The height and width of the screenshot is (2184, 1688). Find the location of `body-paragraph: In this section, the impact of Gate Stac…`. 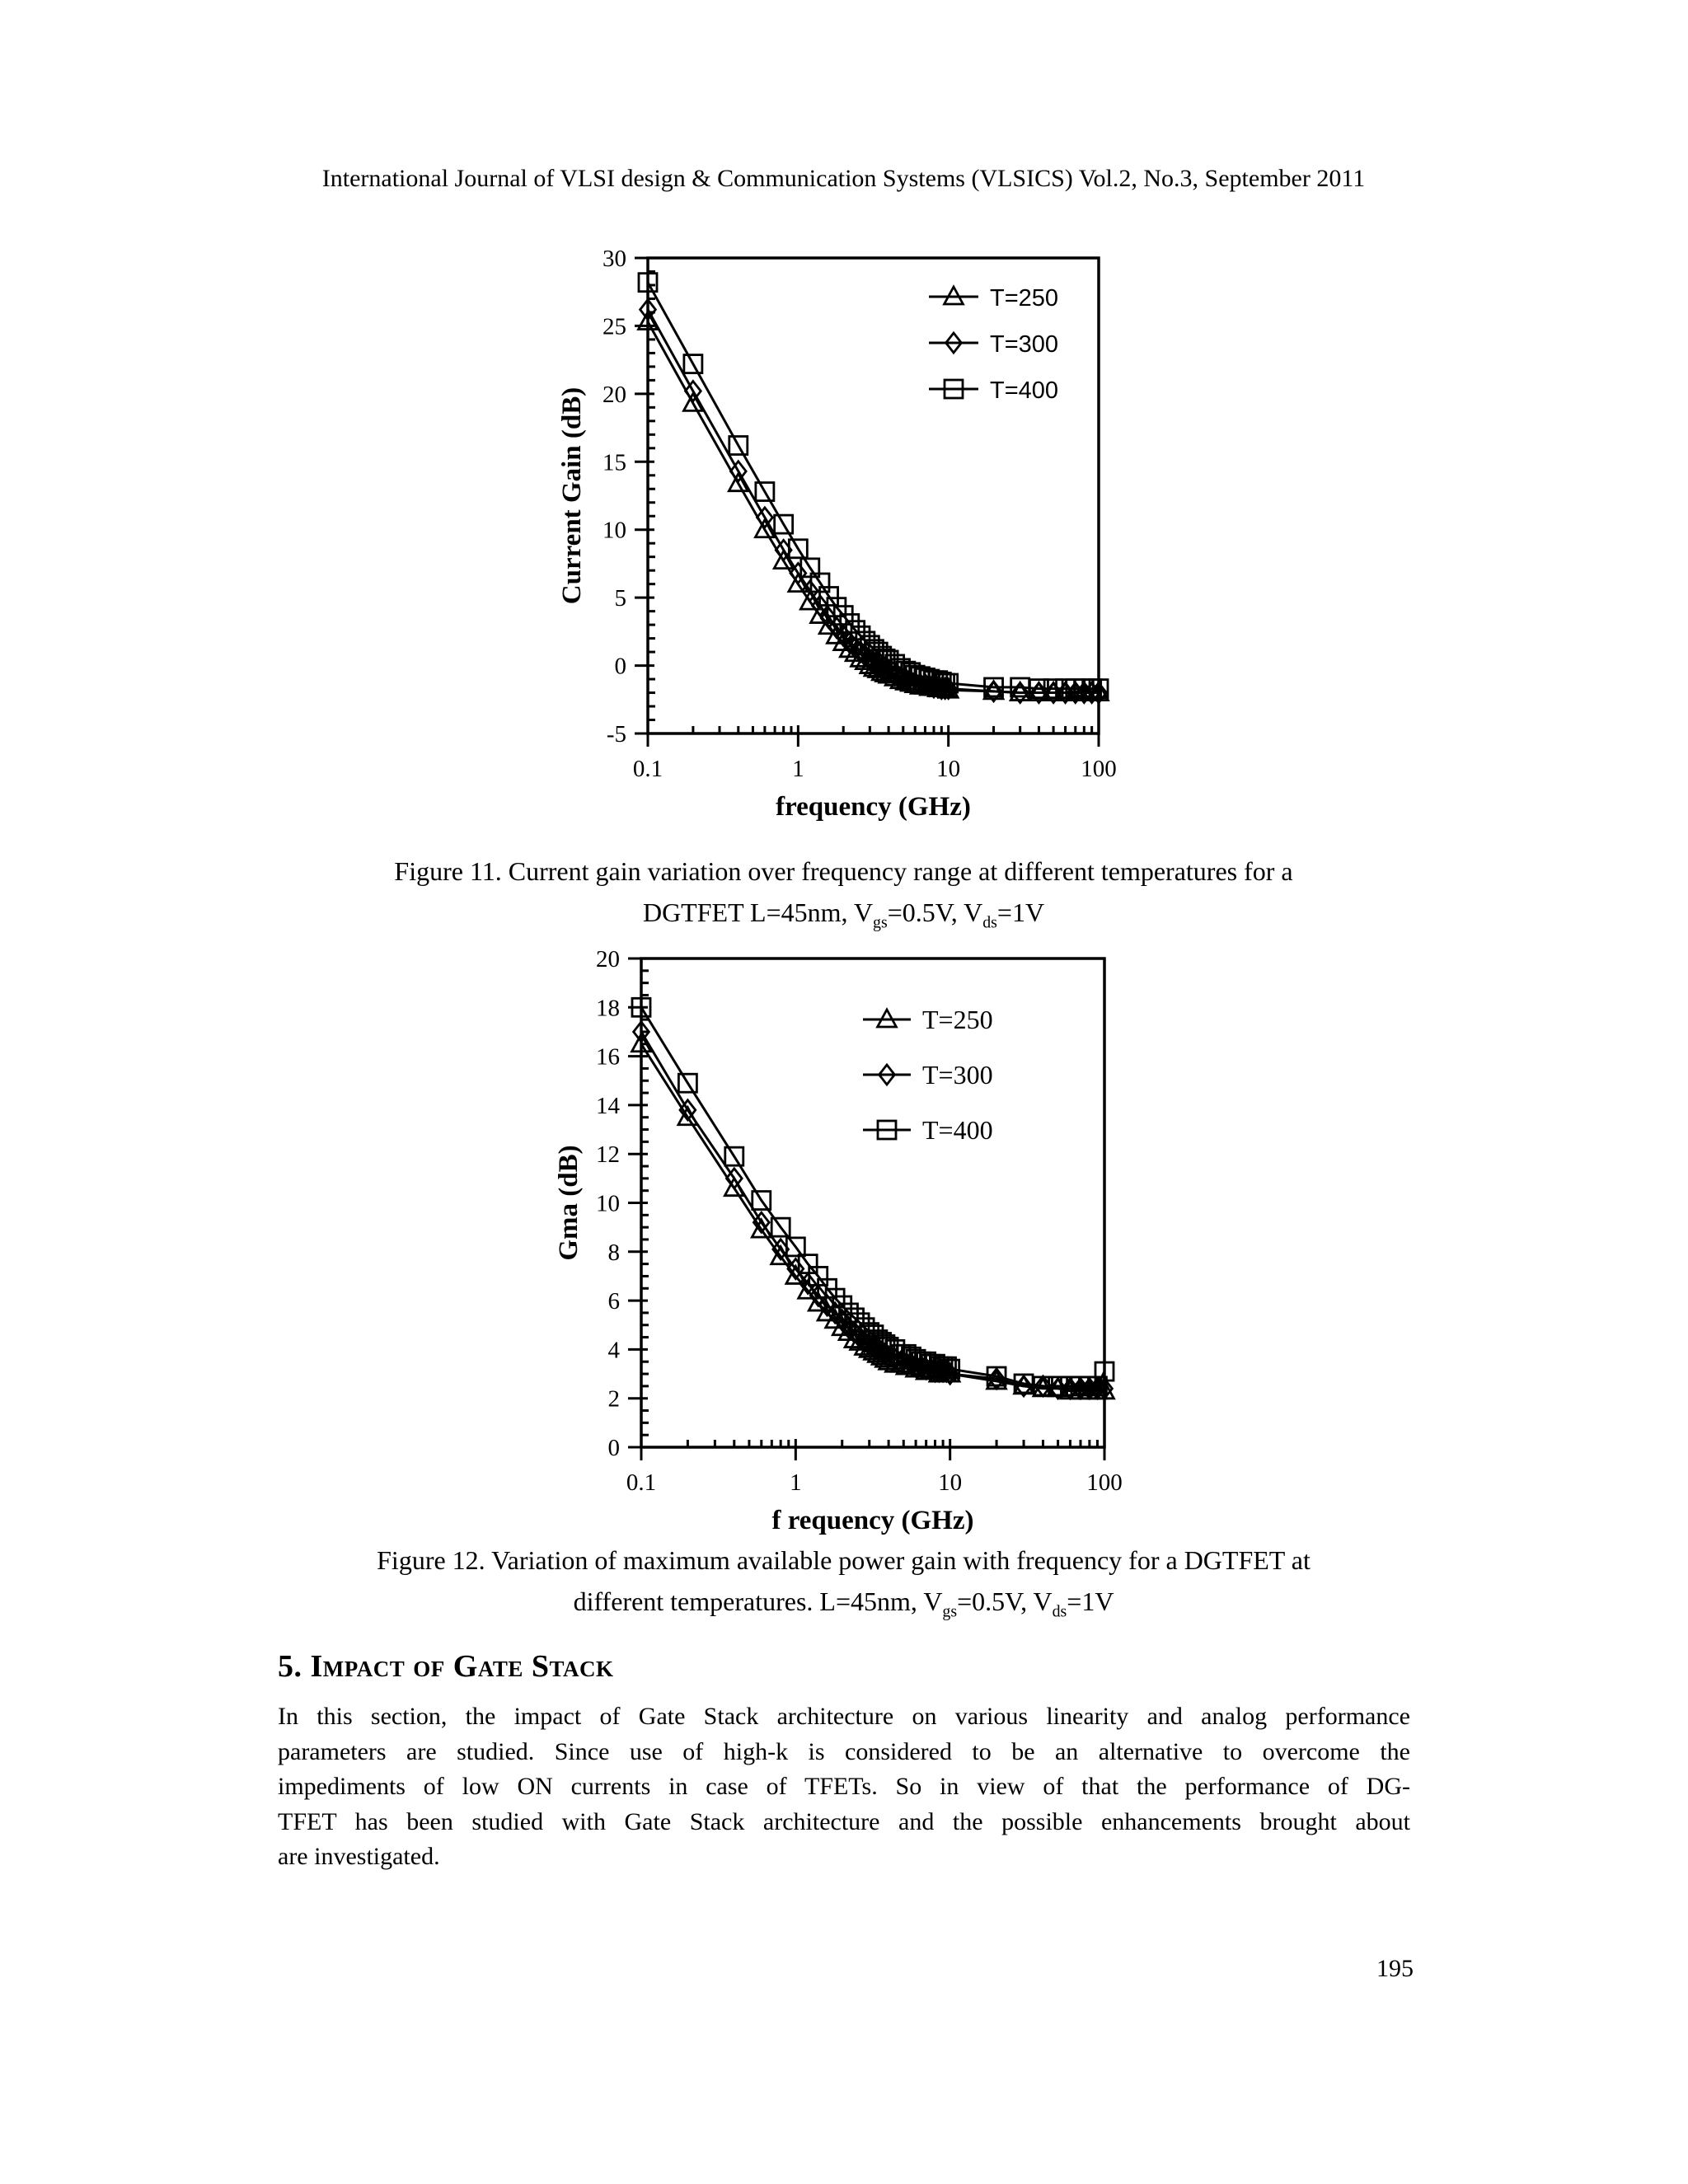

body-paragraph: In this section, the impact of Gate Stac… is located at coordinates (844, 1787).